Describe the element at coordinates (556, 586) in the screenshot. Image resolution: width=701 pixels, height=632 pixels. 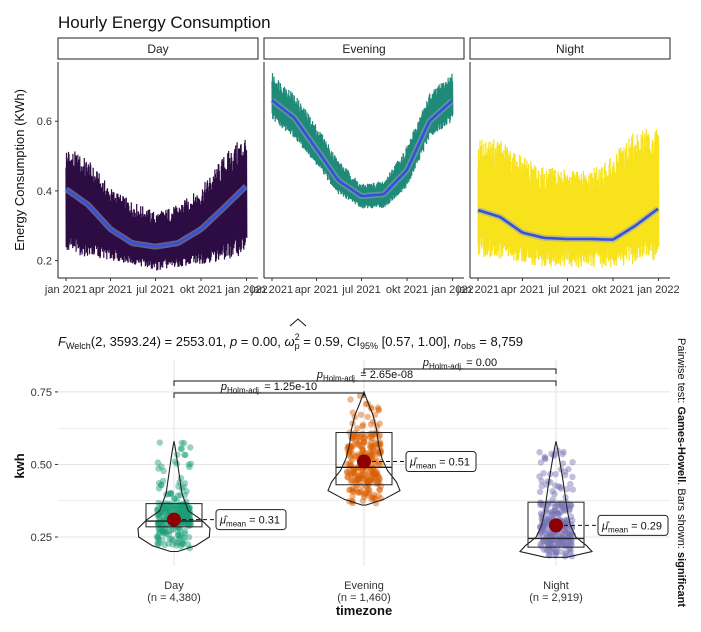
I see `x-tick-label: Night` at that location.